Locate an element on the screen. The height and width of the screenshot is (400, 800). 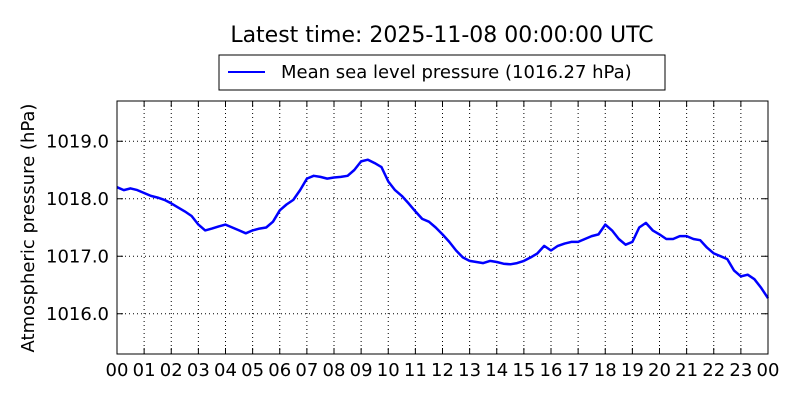
x-tick-label: 02 is located at coordinates (171, 370).